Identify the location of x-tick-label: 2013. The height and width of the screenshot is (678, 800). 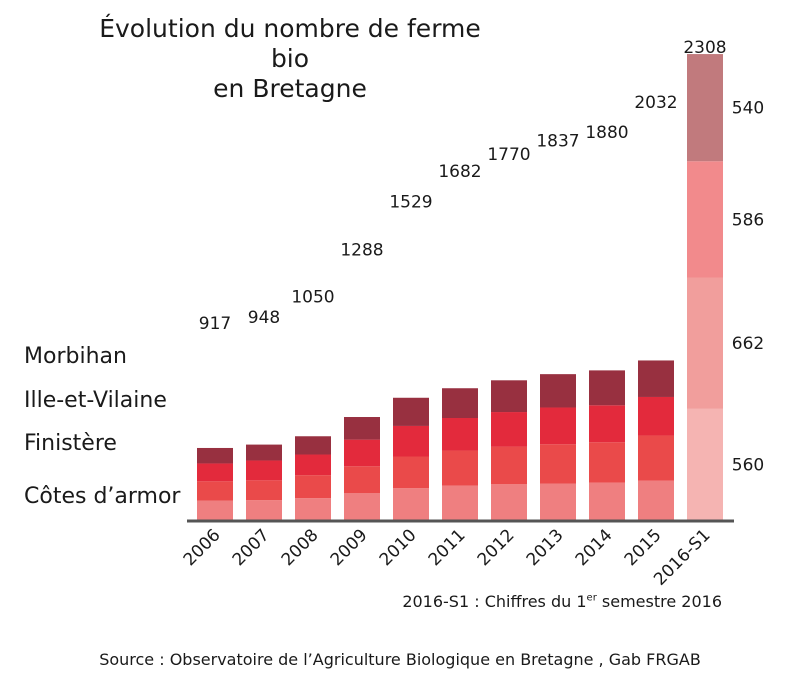
(545, 547).